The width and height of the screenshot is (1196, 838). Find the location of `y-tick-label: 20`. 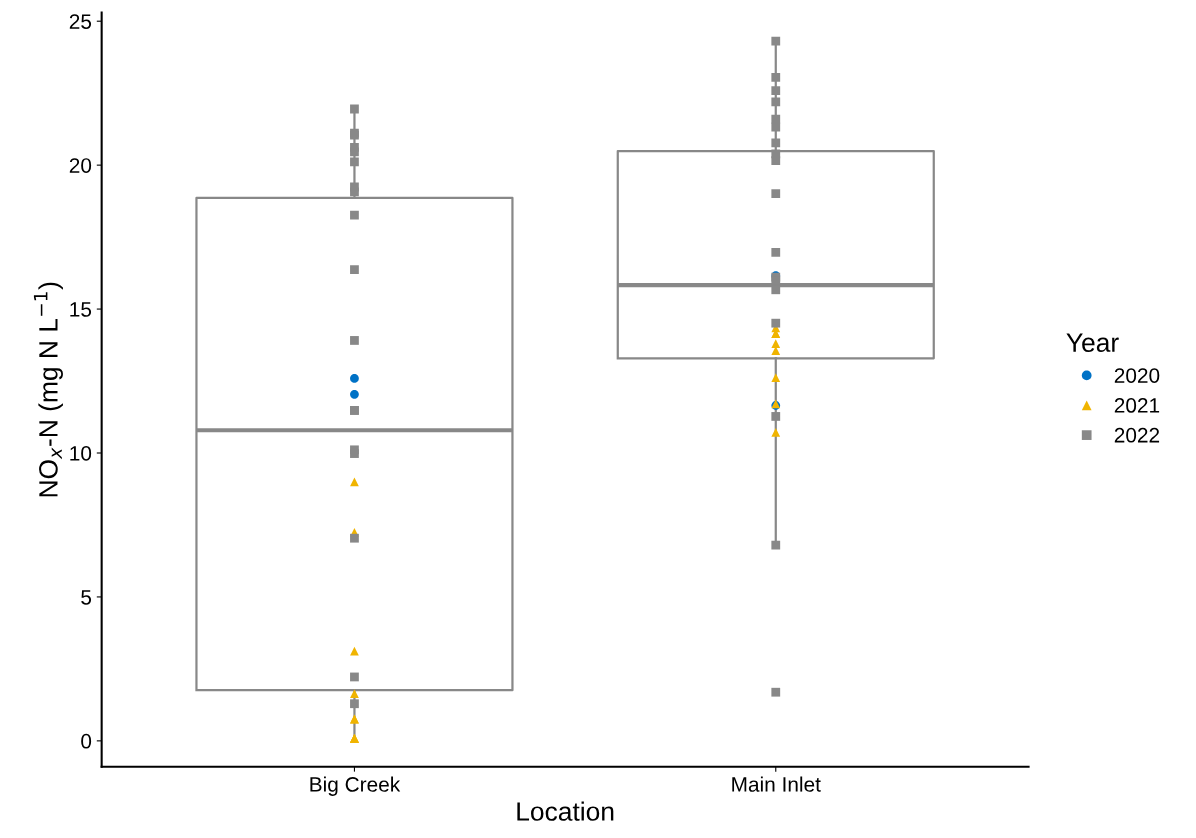

y-tick-label: 20 is located at coordinates (80, 165).